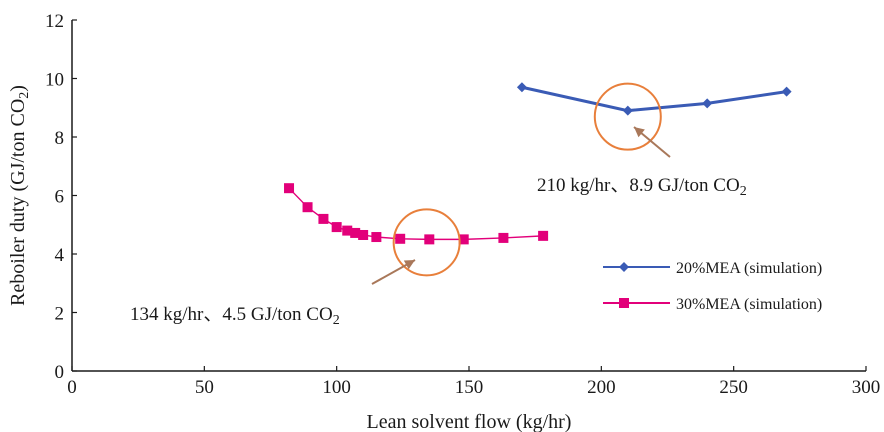 Image resolution: width=884 pixels, height=432 pixels. Describe the element at coordinates (469, 387) in the screenshot. I see `x-tick-label: 150` at that location.